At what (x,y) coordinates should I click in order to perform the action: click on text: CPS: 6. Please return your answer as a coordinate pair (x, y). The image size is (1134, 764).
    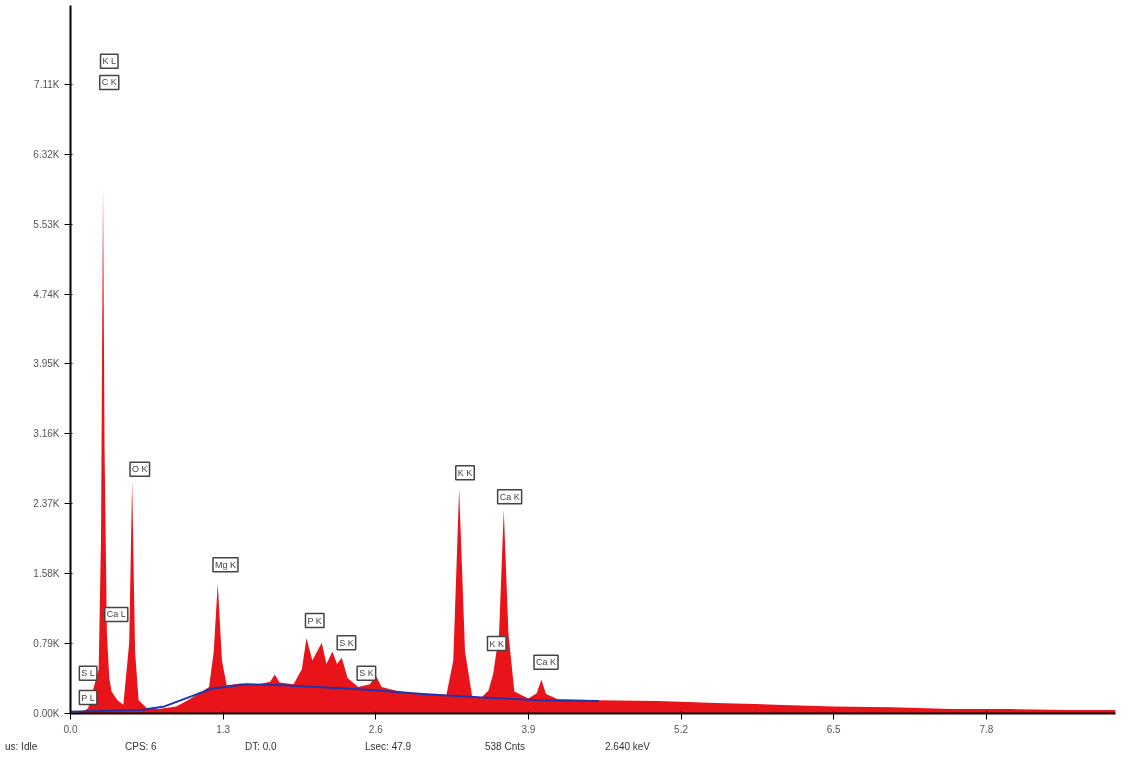
    Looking at the image, I should click on (141, 747).